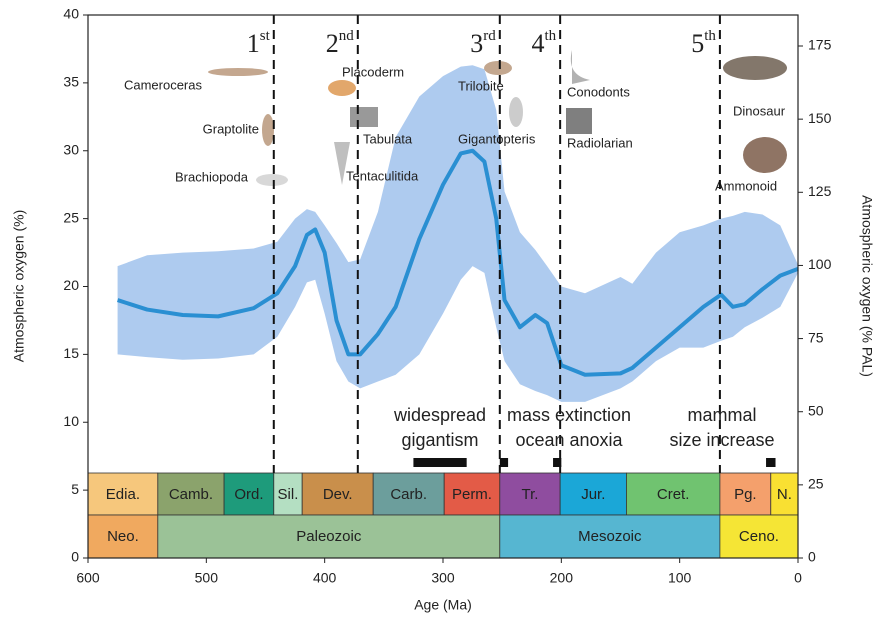 The width and height of the screenshot is (881, 621). What do you see at coordinates (680, 578) in the screenshot?
I see `x-tick-label: 100` at bounding box center [680, 578].